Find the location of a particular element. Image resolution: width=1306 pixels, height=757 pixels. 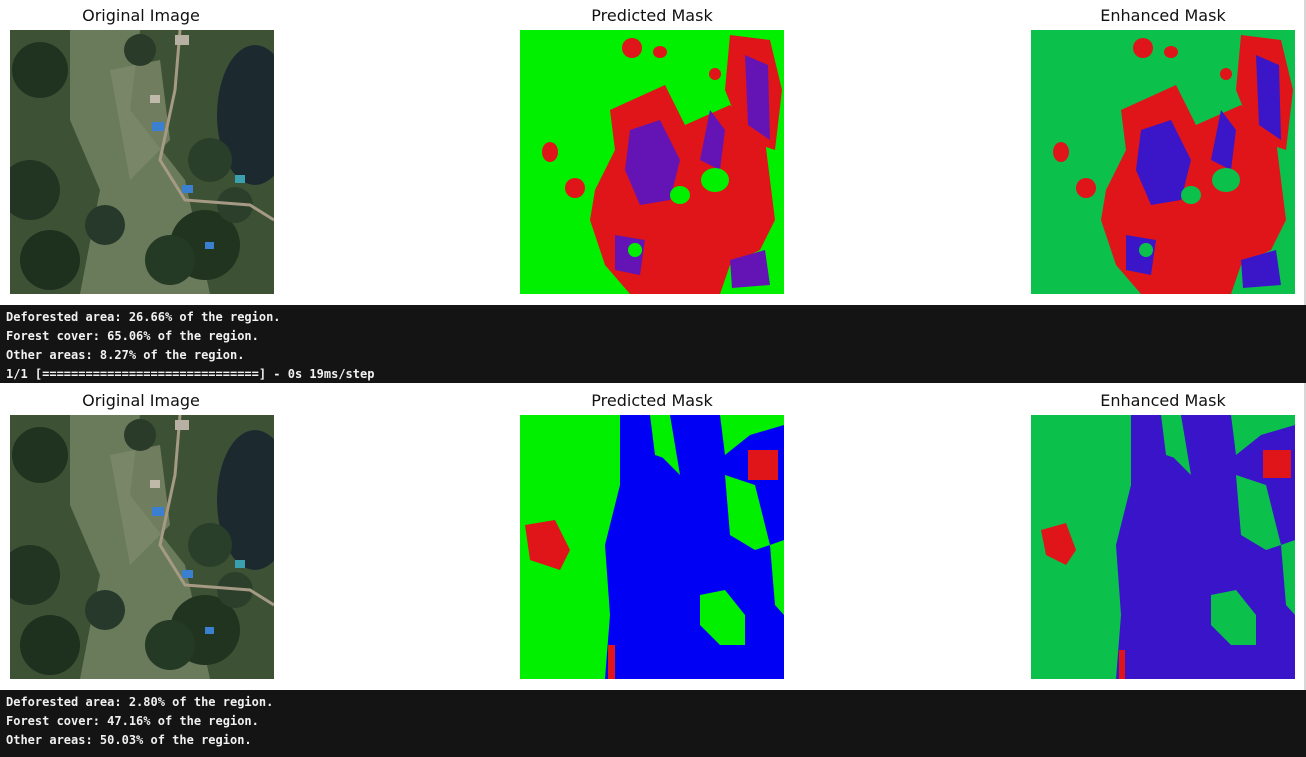

output-line-deforested: Deforested area: 2.80% of the region. is located at coordinates (140, 702).